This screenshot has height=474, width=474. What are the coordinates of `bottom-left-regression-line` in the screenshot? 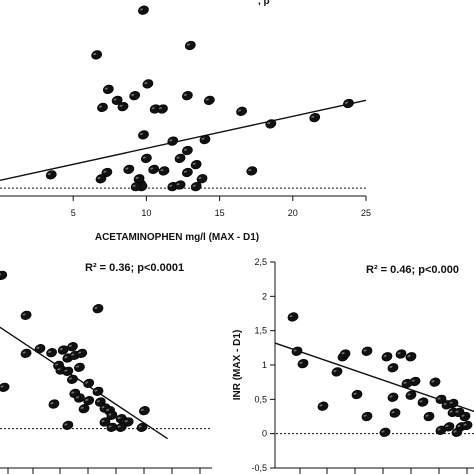 It's located at (84, 383).